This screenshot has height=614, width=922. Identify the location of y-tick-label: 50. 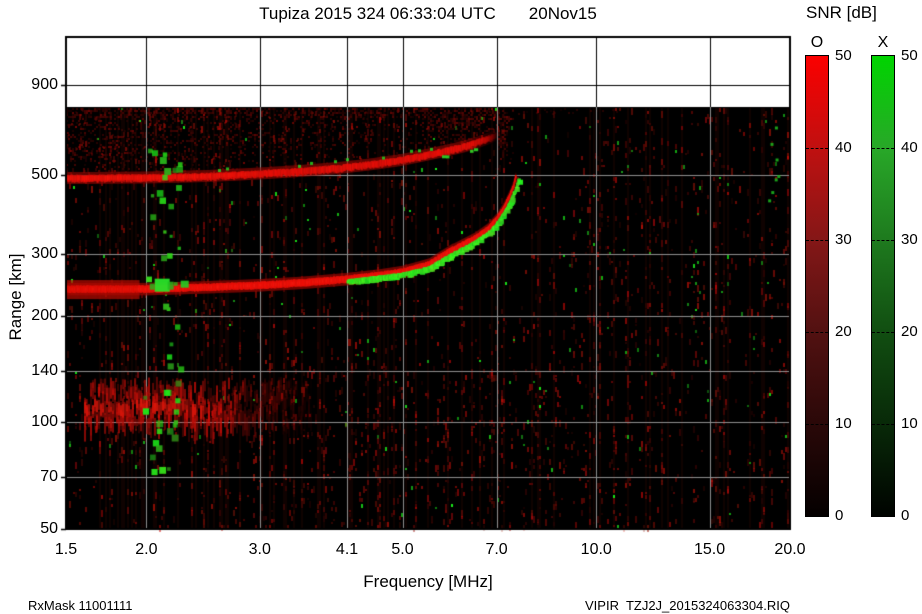
(49, 528).